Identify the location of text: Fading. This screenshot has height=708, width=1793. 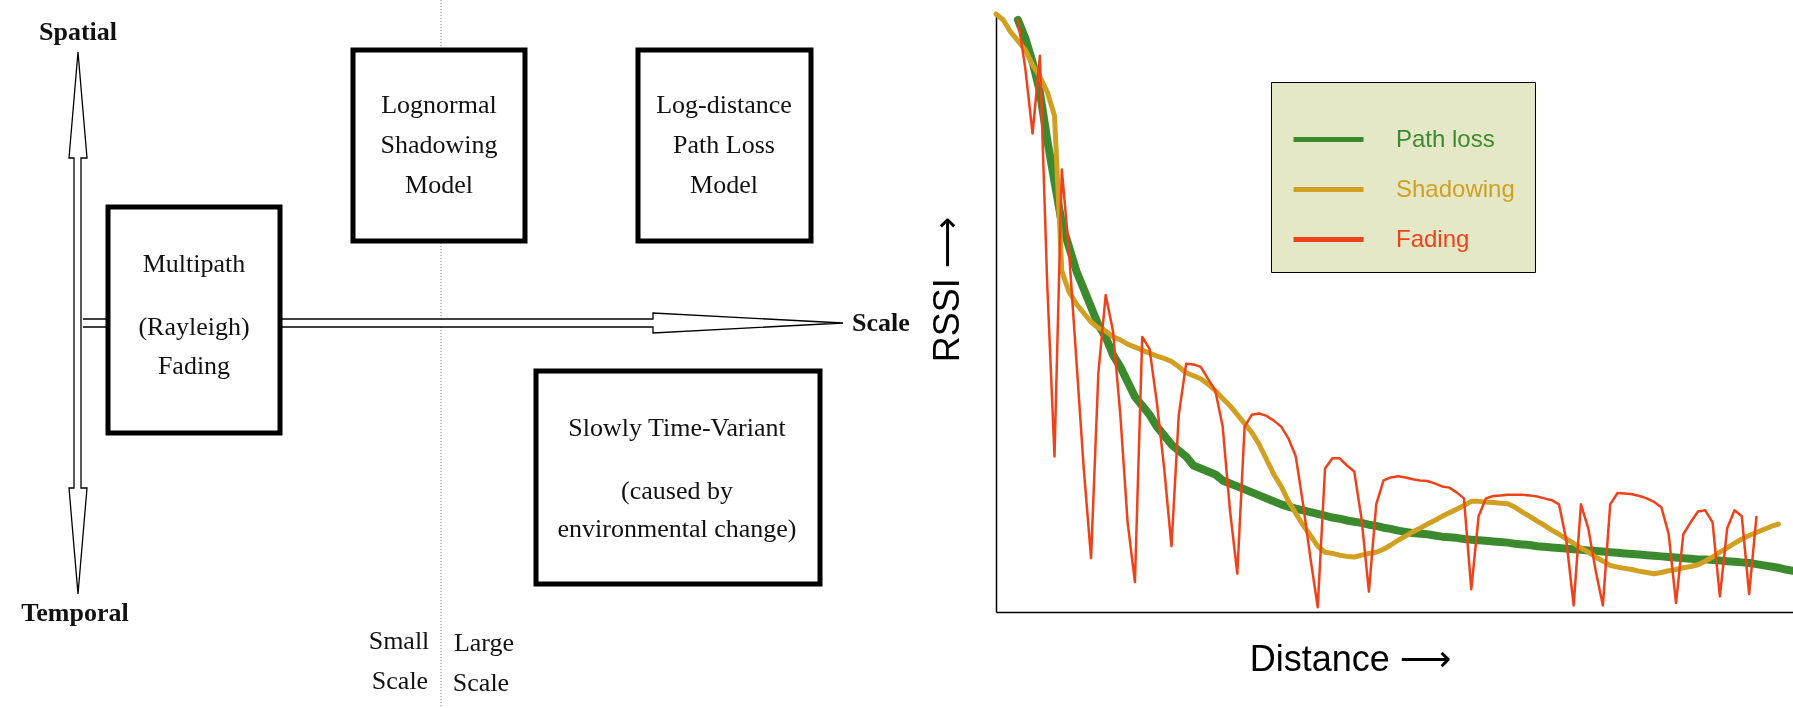
(194, 365).